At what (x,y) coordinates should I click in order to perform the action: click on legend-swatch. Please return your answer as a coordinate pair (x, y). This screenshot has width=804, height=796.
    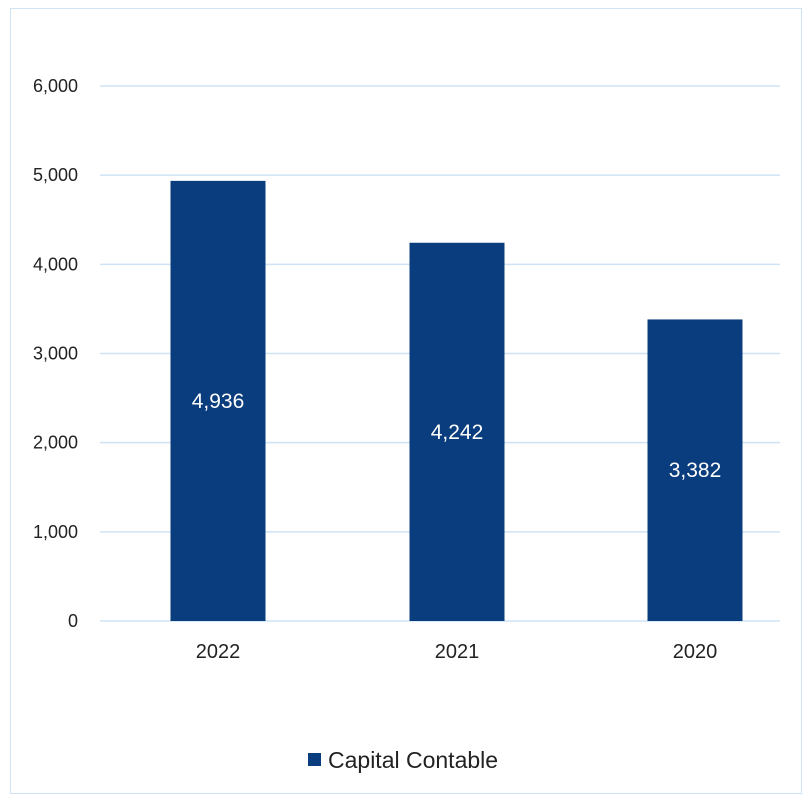
    Looking at the image, I should click on (314, 759).